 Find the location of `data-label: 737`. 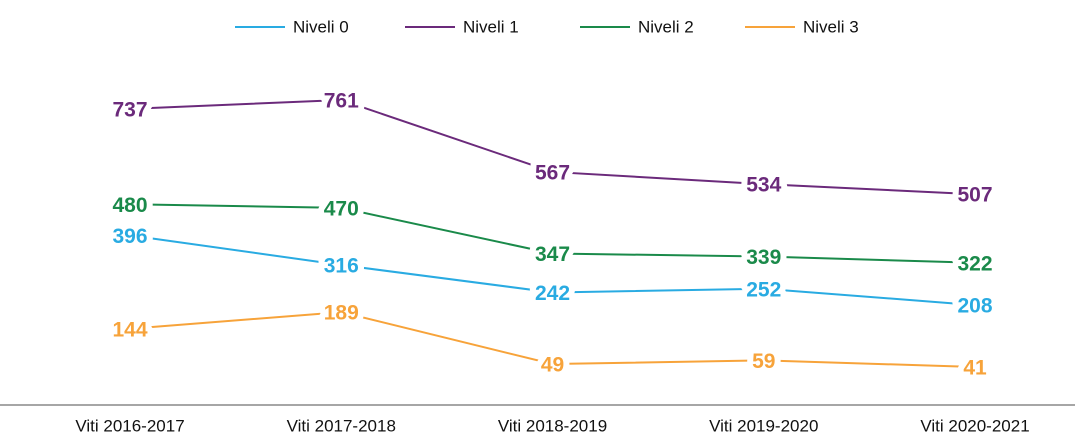

data-label: 737 is located at coordinates (129, 109).